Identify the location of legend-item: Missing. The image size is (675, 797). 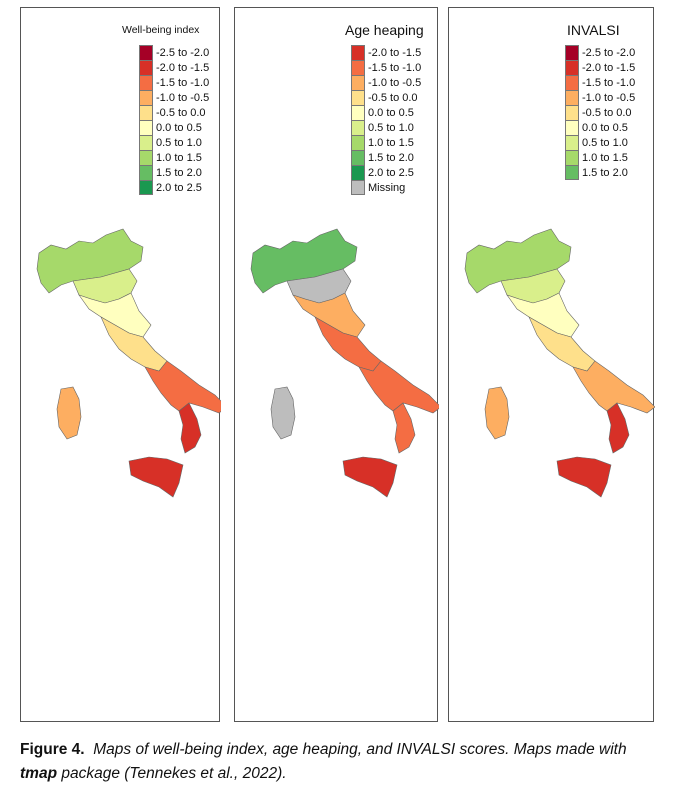
(378, 187).